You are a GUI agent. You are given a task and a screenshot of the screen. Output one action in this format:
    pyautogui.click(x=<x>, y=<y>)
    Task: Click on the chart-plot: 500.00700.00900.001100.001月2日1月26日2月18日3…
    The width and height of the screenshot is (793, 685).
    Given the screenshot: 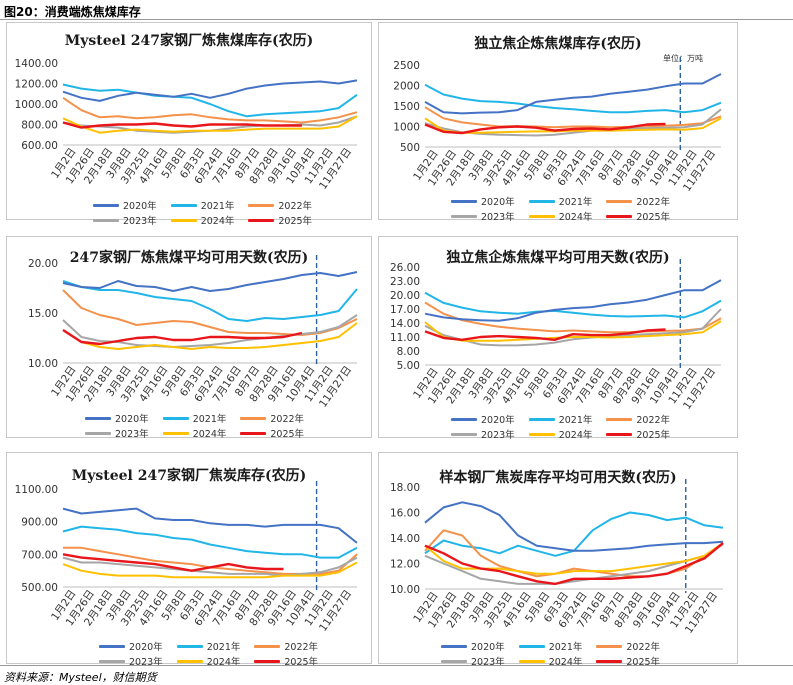 What is the action you would take?
    pyautogui.click(x=186, y=557)
    